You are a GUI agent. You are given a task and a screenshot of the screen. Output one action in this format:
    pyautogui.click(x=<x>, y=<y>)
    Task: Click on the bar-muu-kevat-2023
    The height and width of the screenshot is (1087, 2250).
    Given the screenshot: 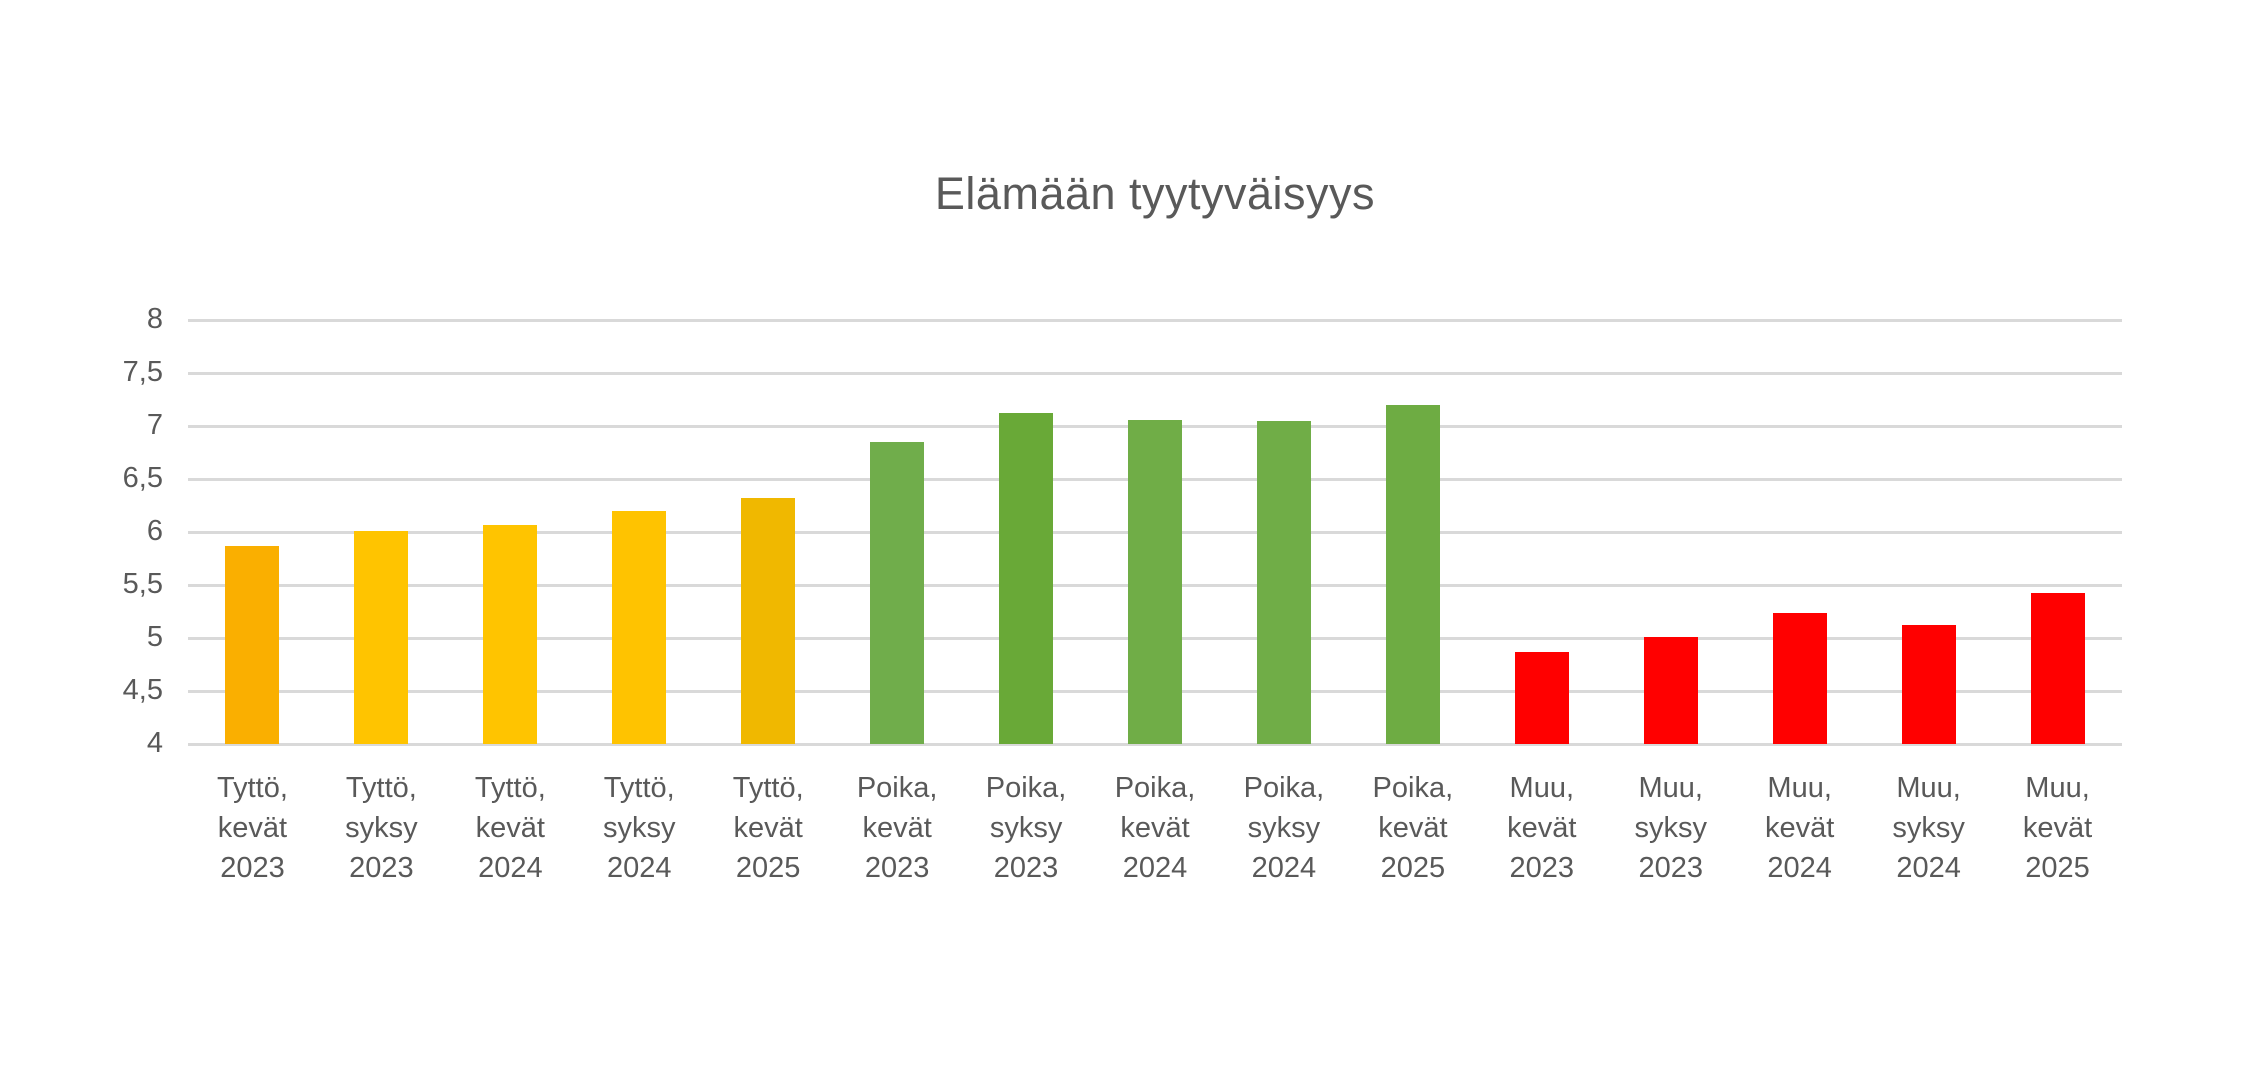 What is the action you would take?
    pyautogui.click(x=1541, y=697)
    